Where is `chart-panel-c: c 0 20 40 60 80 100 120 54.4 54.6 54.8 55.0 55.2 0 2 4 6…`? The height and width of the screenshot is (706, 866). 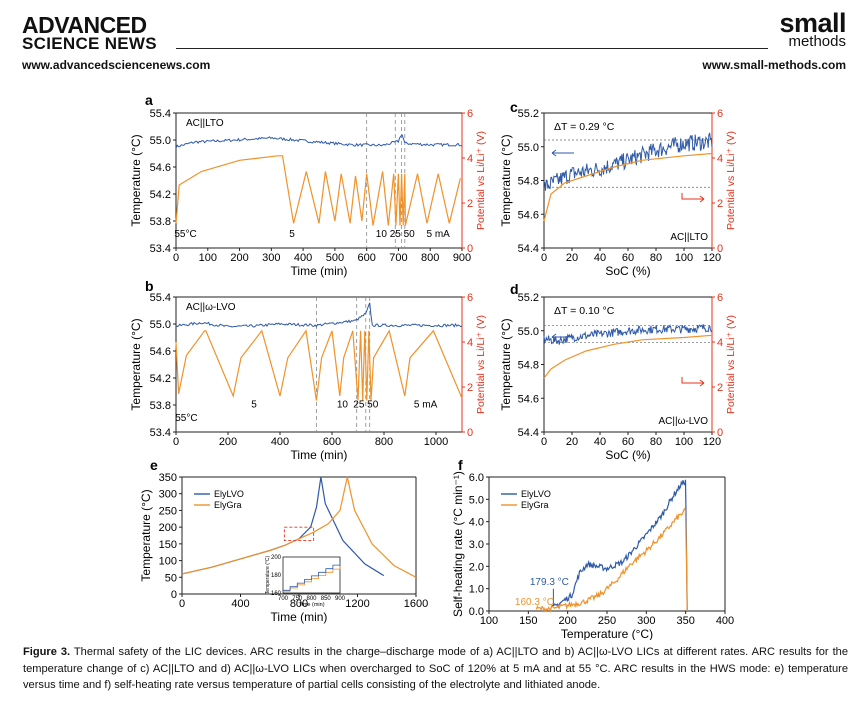 chart-panel-c: c 0 20 40 60 80 100 120 54.4 54.6 54.8 55.0 55.2 0 2 4 6… is located at coordinates (618, 188).